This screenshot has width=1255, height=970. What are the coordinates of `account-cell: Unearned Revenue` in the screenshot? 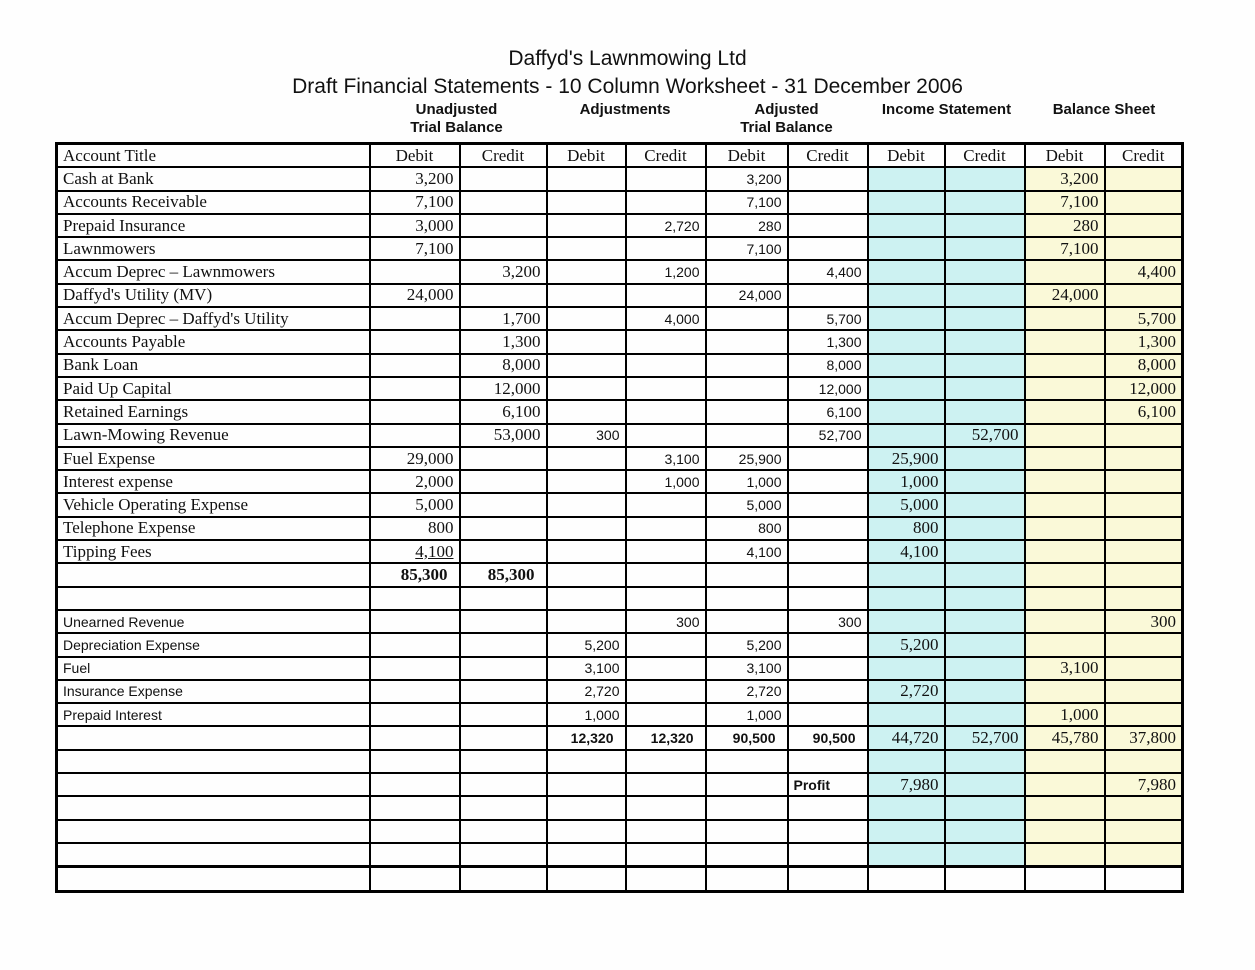 It's located at (213, 621).